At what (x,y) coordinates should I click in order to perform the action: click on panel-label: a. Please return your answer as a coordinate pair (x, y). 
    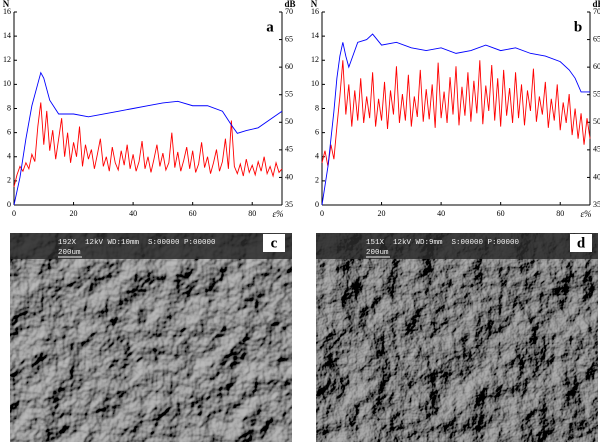
    Looking at the image, I should click on (270, 27).